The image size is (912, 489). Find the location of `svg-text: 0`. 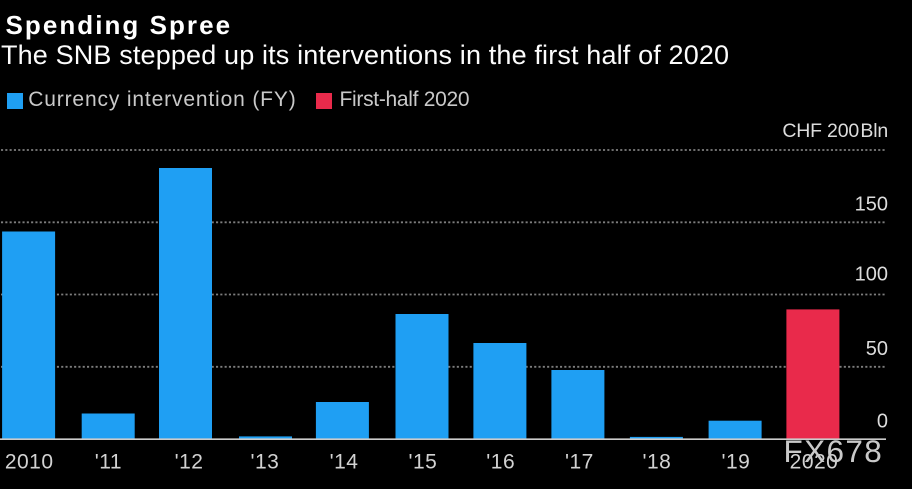

svg-text: 0 is located at coordinates (882, 421).